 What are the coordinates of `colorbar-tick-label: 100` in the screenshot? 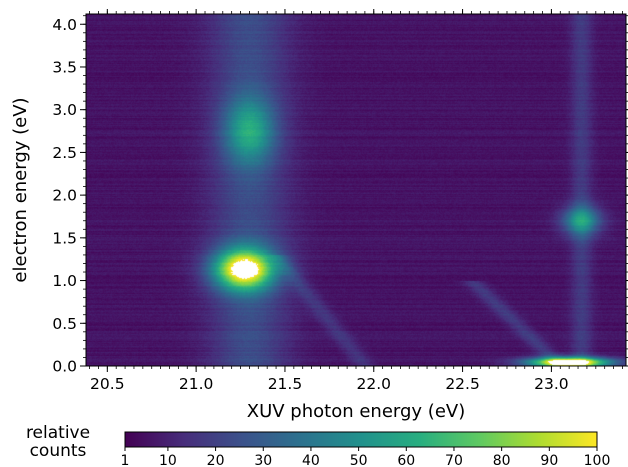 It's located at (597, 460).